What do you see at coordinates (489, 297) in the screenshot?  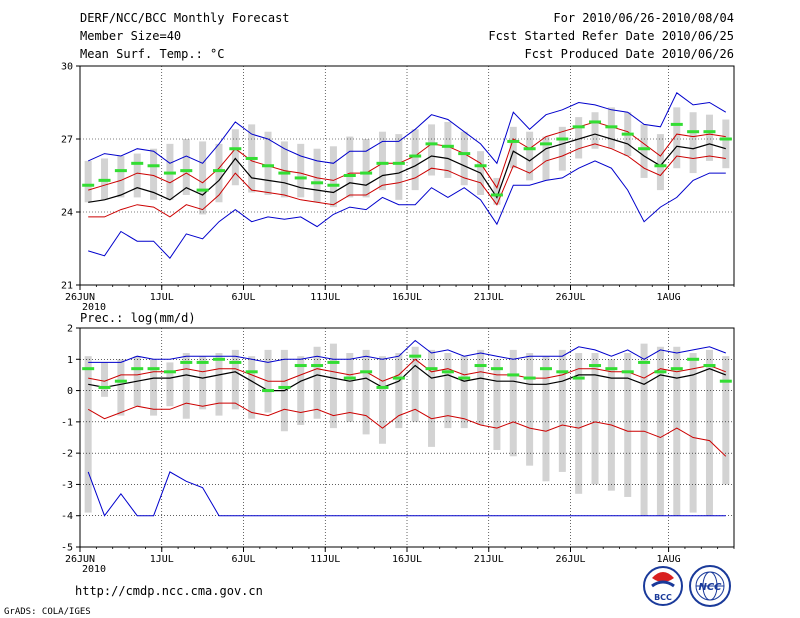 I see `temp-xtick-label: 21JUL` at bounding box center [489, 297].